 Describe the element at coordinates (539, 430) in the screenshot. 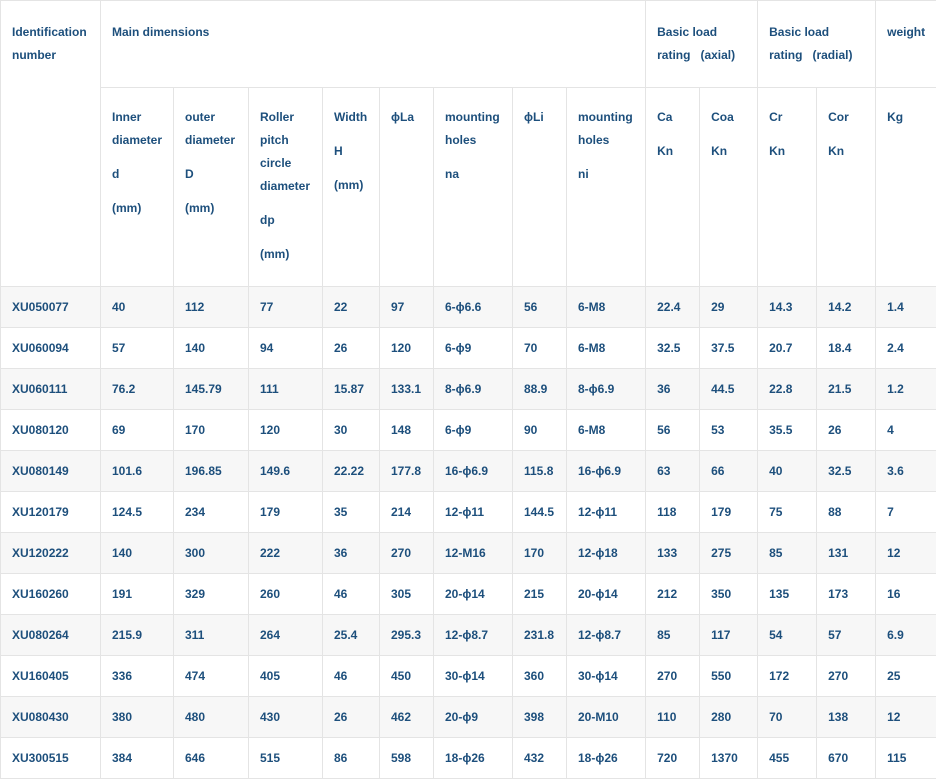

I see `table-cell: 90` at that location.